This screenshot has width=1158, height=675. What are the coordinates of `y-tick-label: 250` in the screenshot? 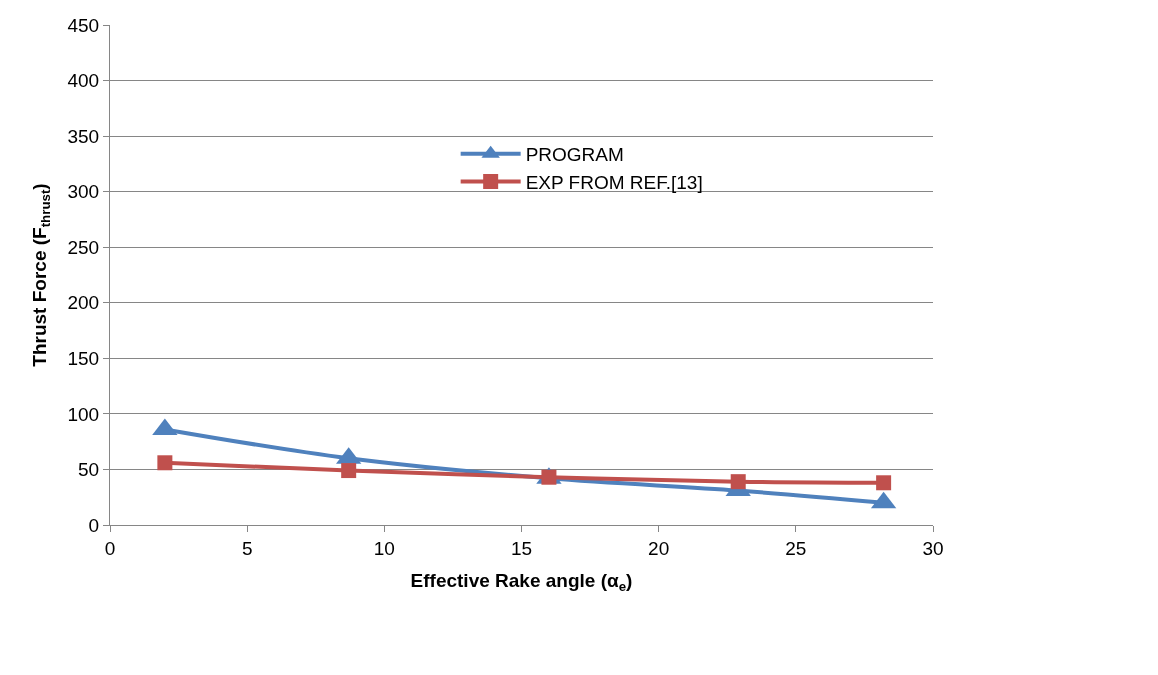 It's located at (83, 247).